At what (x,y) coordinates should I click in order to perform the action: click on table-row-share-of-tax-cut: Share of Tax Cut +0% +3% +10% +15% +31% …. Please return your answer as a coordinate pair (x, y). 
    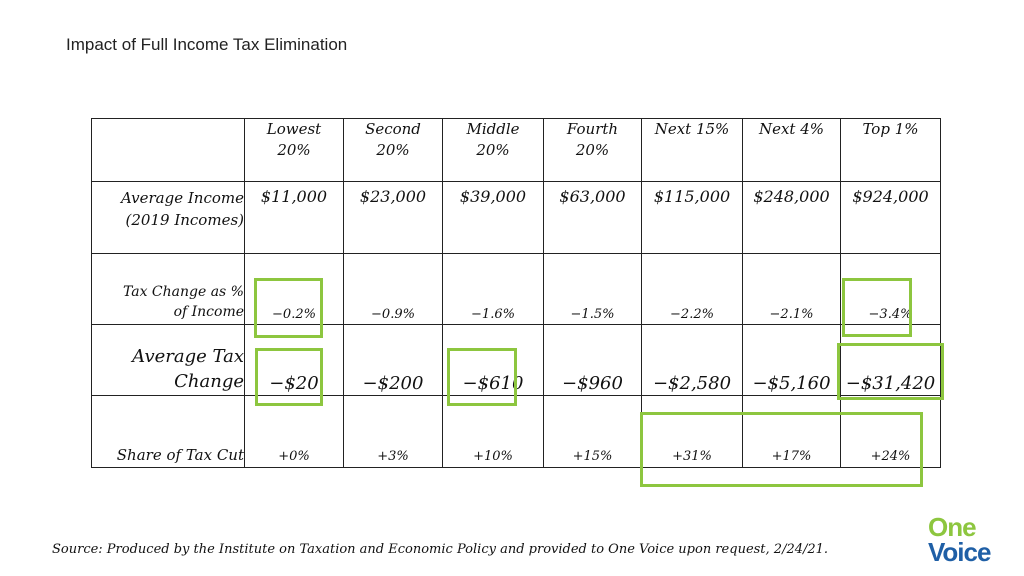
    Looking at the image, I should click on (516, 431).